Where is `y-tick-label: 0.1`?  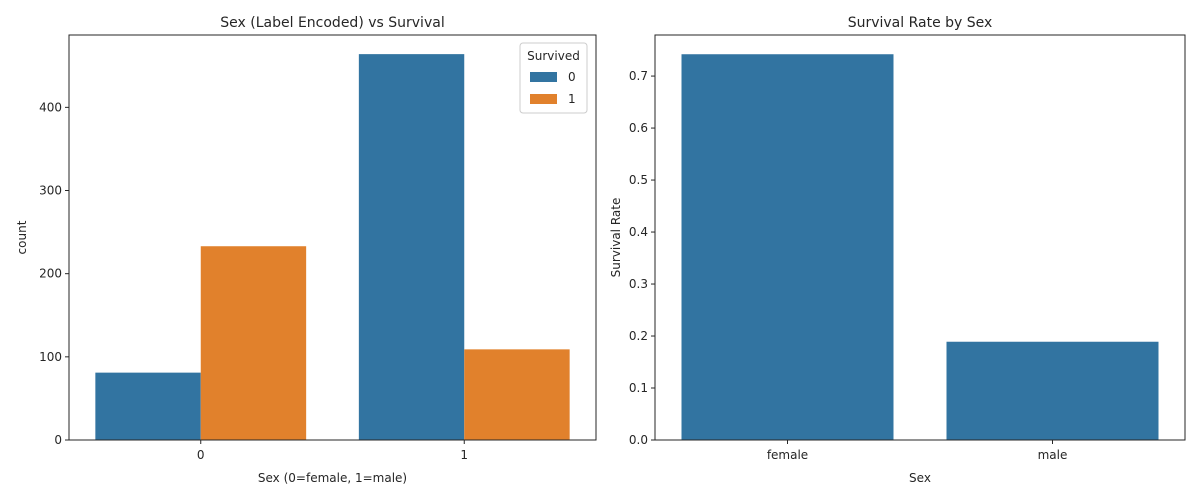 y-tick-label: 0.1 is located at coordinates (638, 388).